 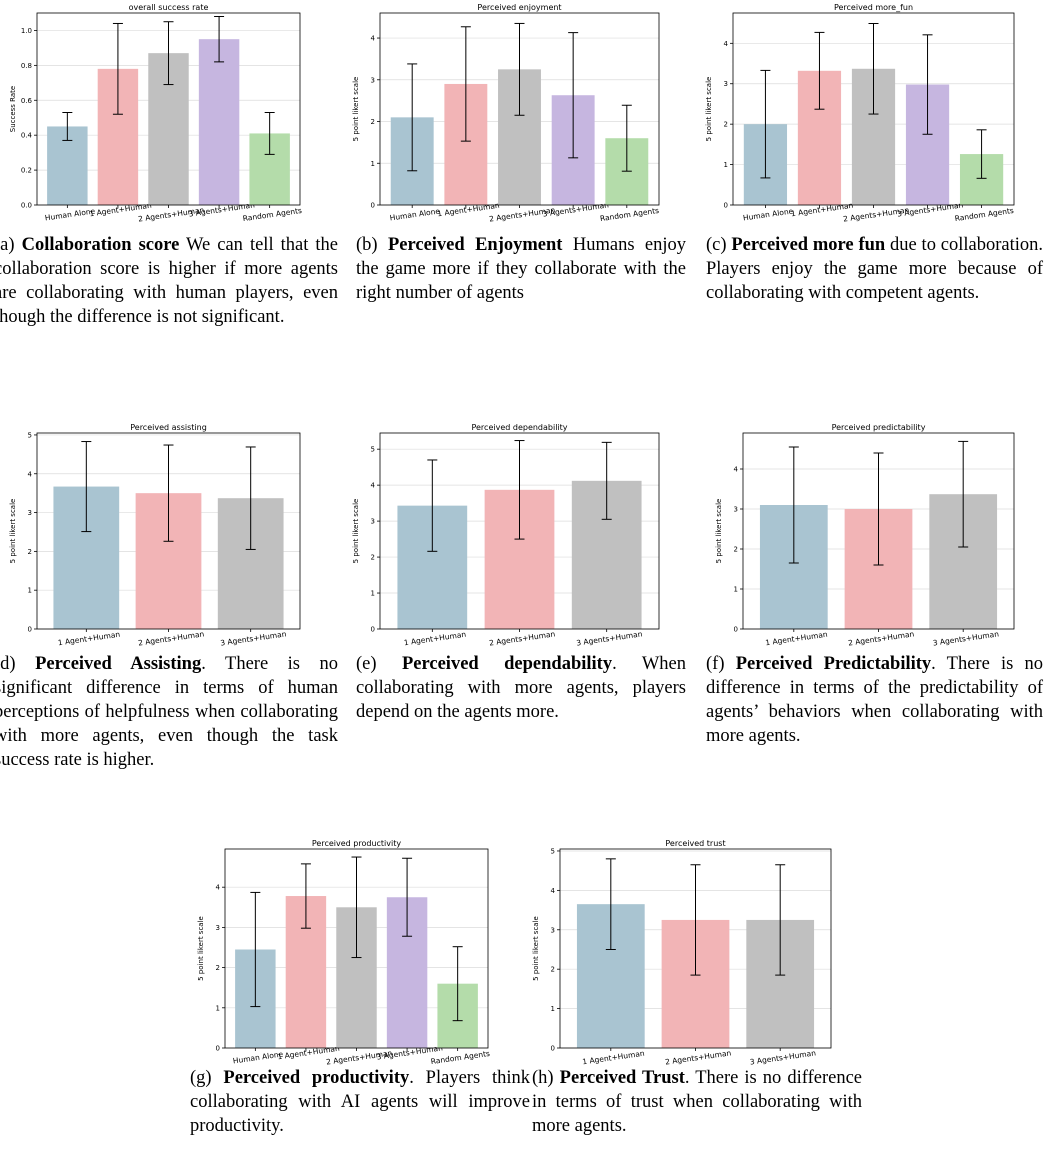 What do you see at coordinates (622, 1078) in the screenshot?
I see `caption-bold: Perceived Trust` at bounding box center [622, 1078].